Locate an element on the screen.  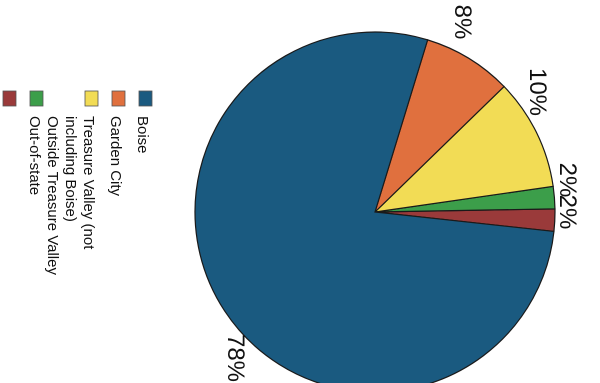
legend-label: Garden City is located at coordinates (115, 156).